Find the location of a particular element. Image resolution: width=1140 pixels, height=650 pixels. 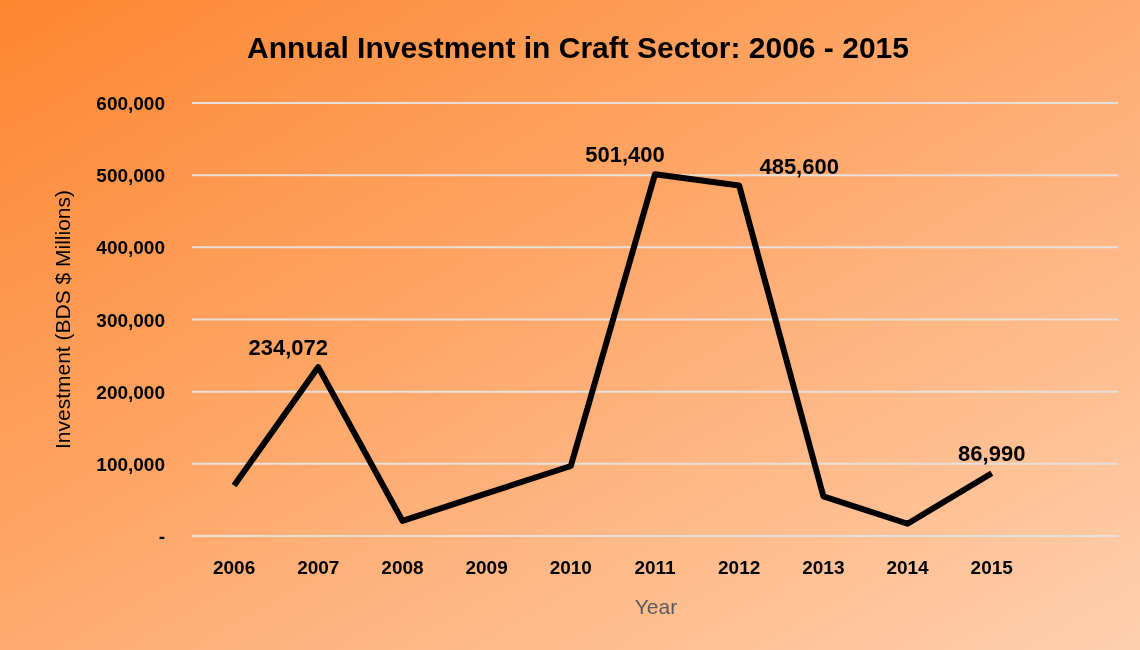

x-axis-title: Year is located at coordinates (656, 606).